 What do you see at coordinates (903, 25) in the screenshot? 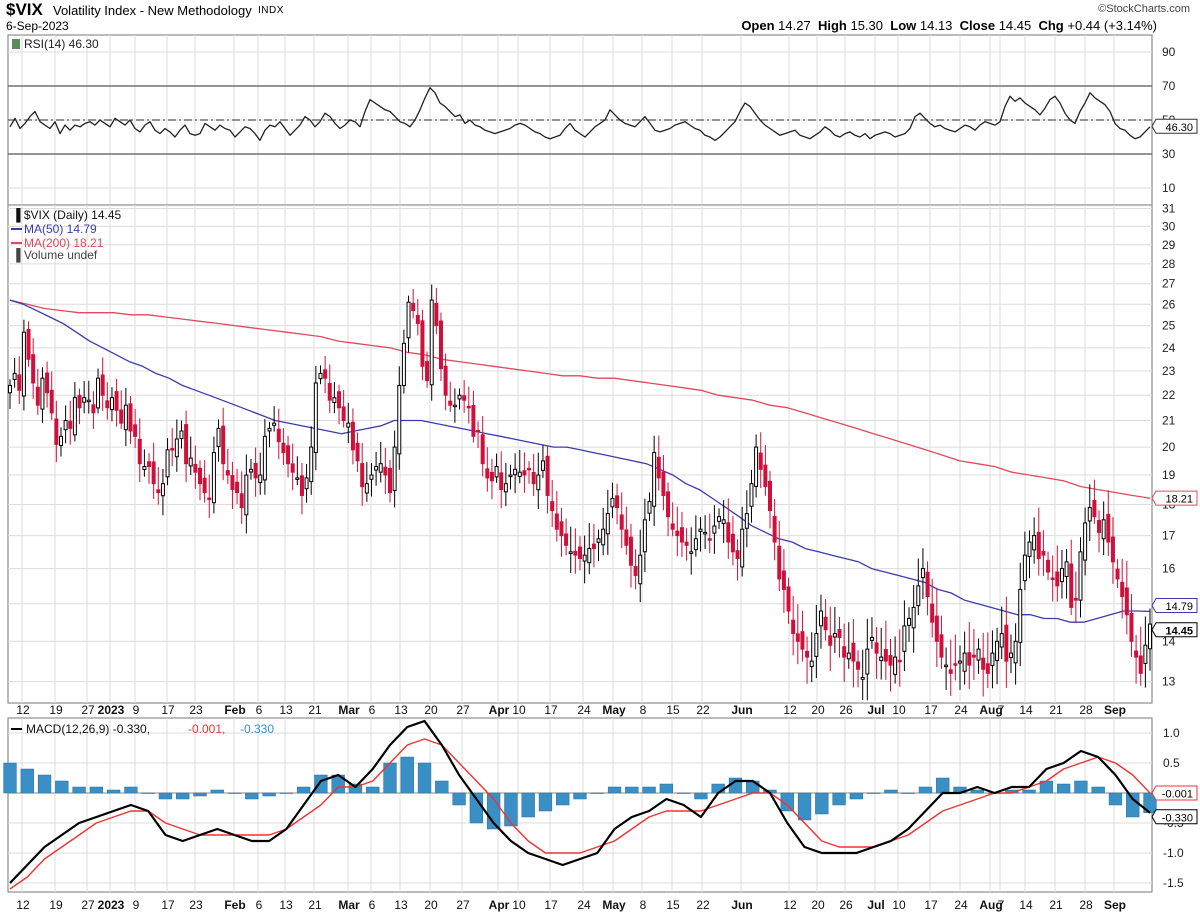
I see `low-label: Low` at bounding box center [903, 25].